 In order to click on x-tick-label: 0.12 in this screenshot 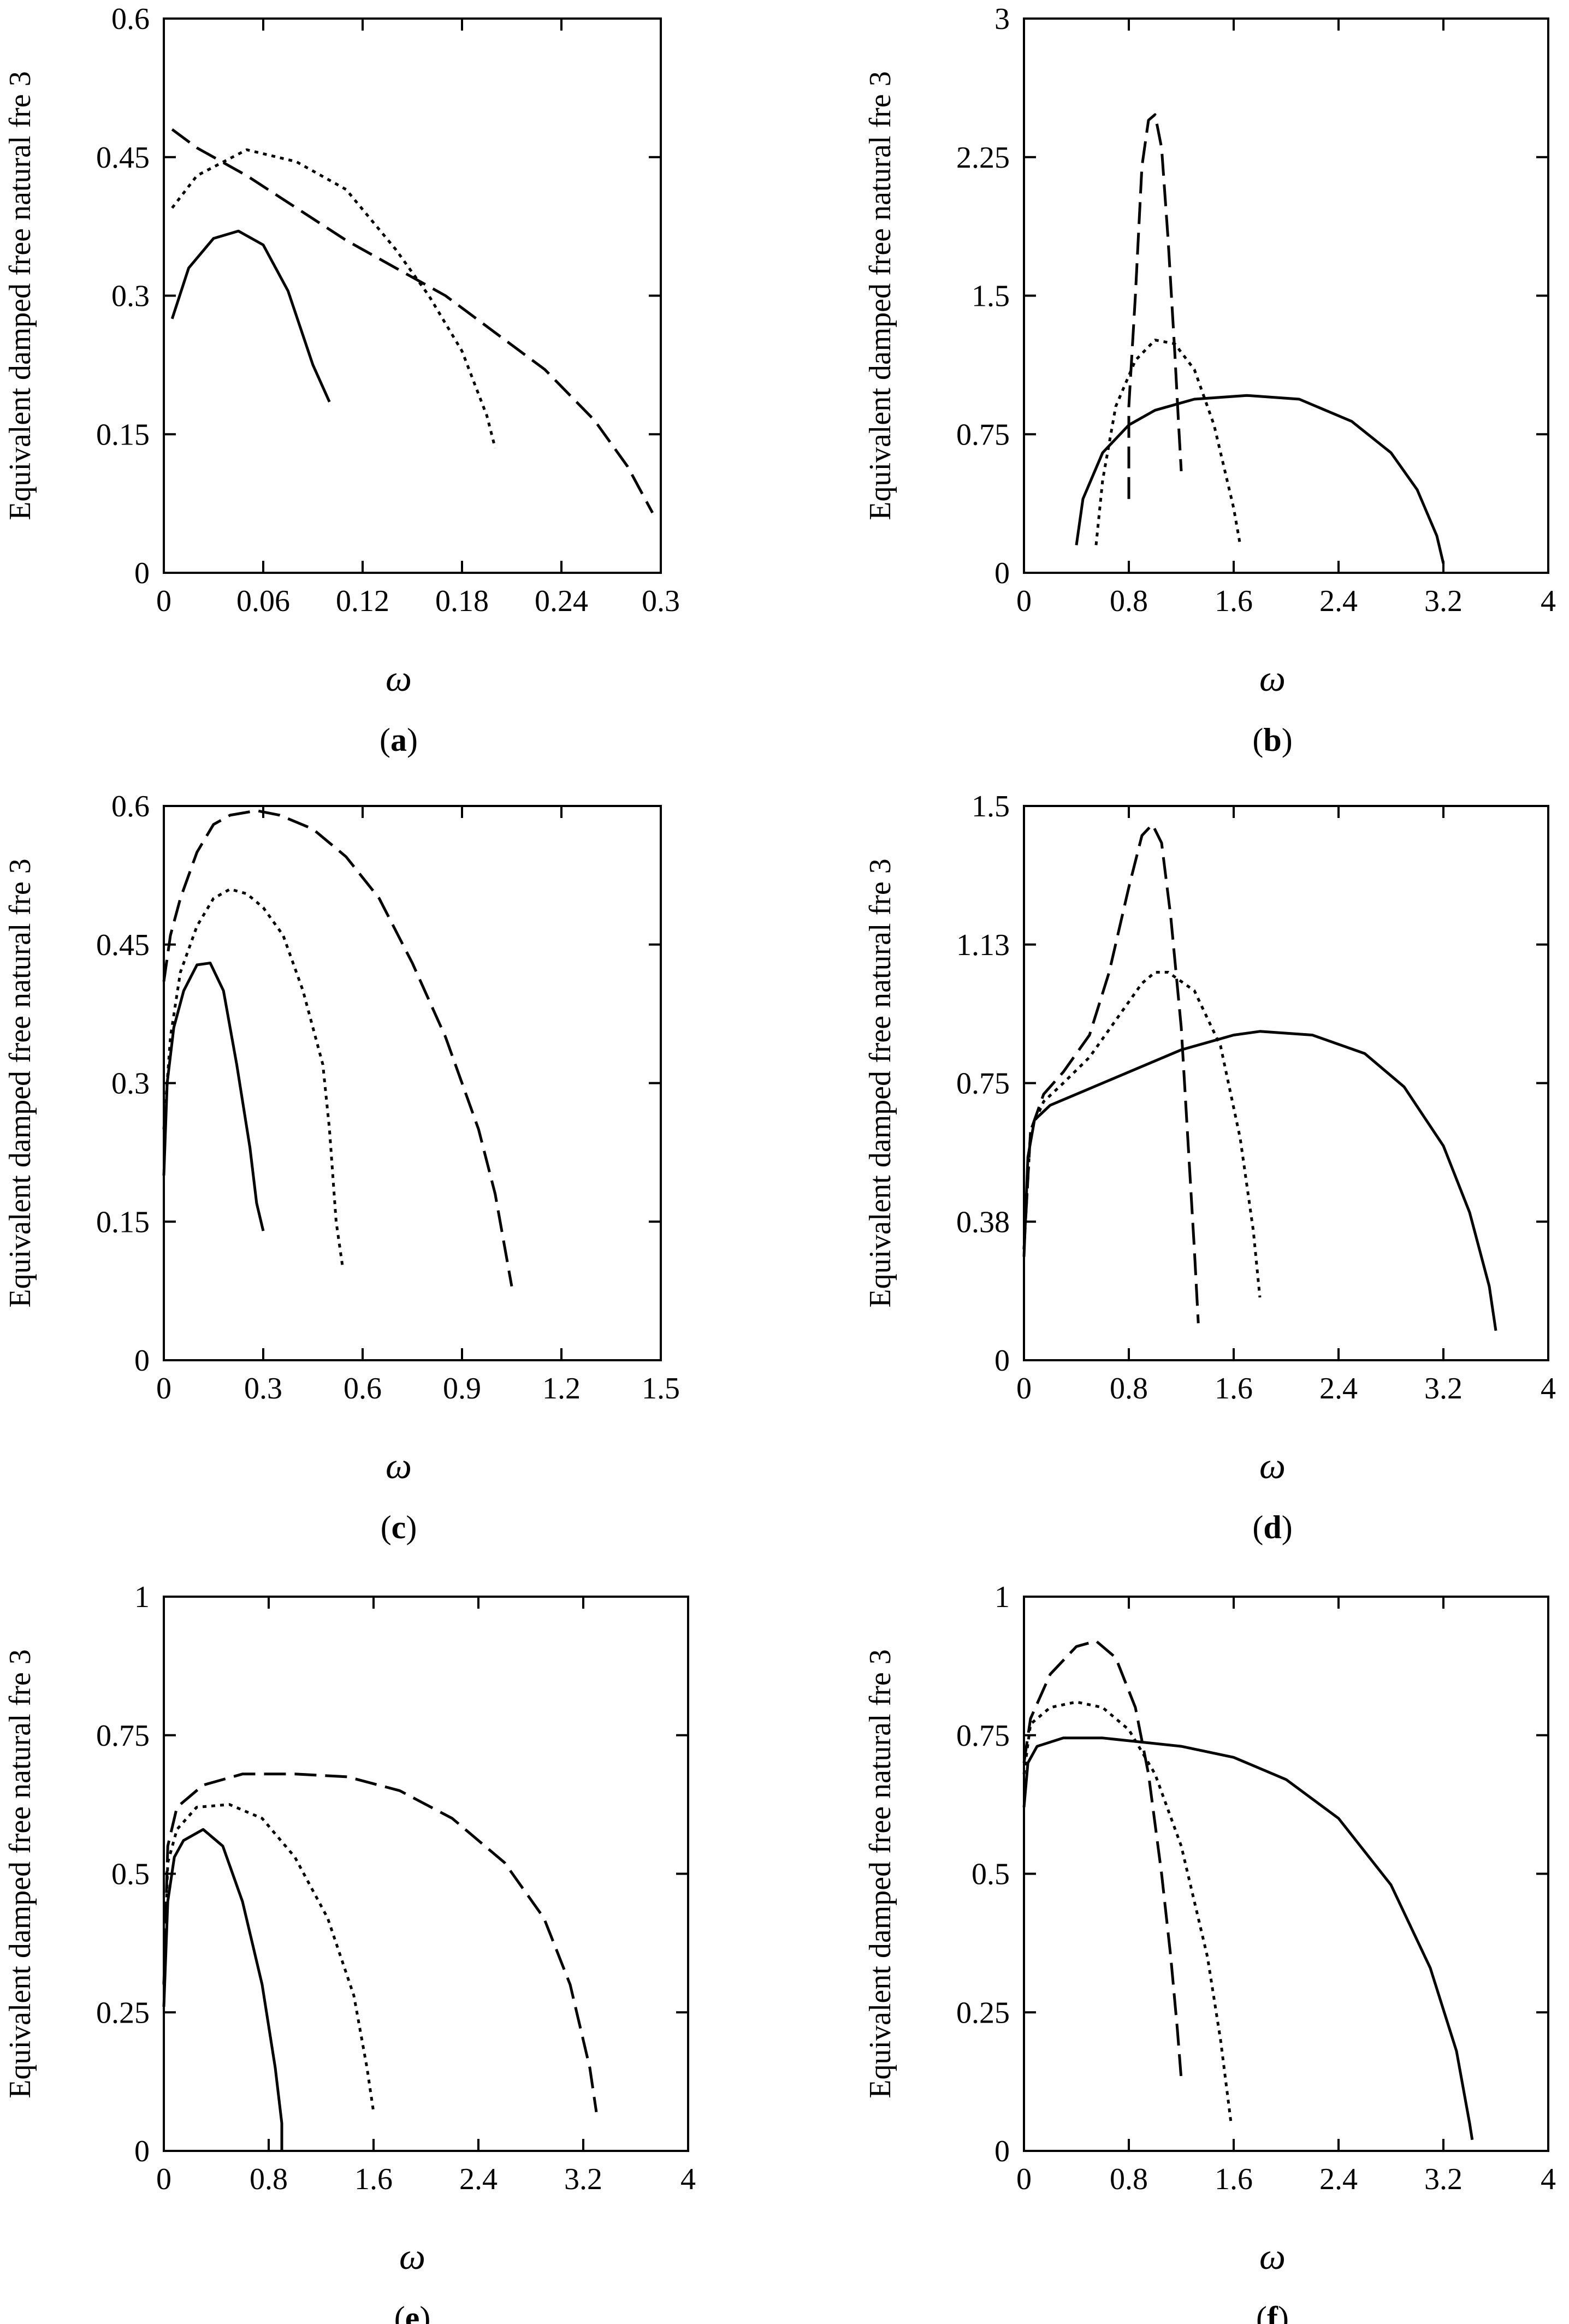, I will do `click(362, 601)`.